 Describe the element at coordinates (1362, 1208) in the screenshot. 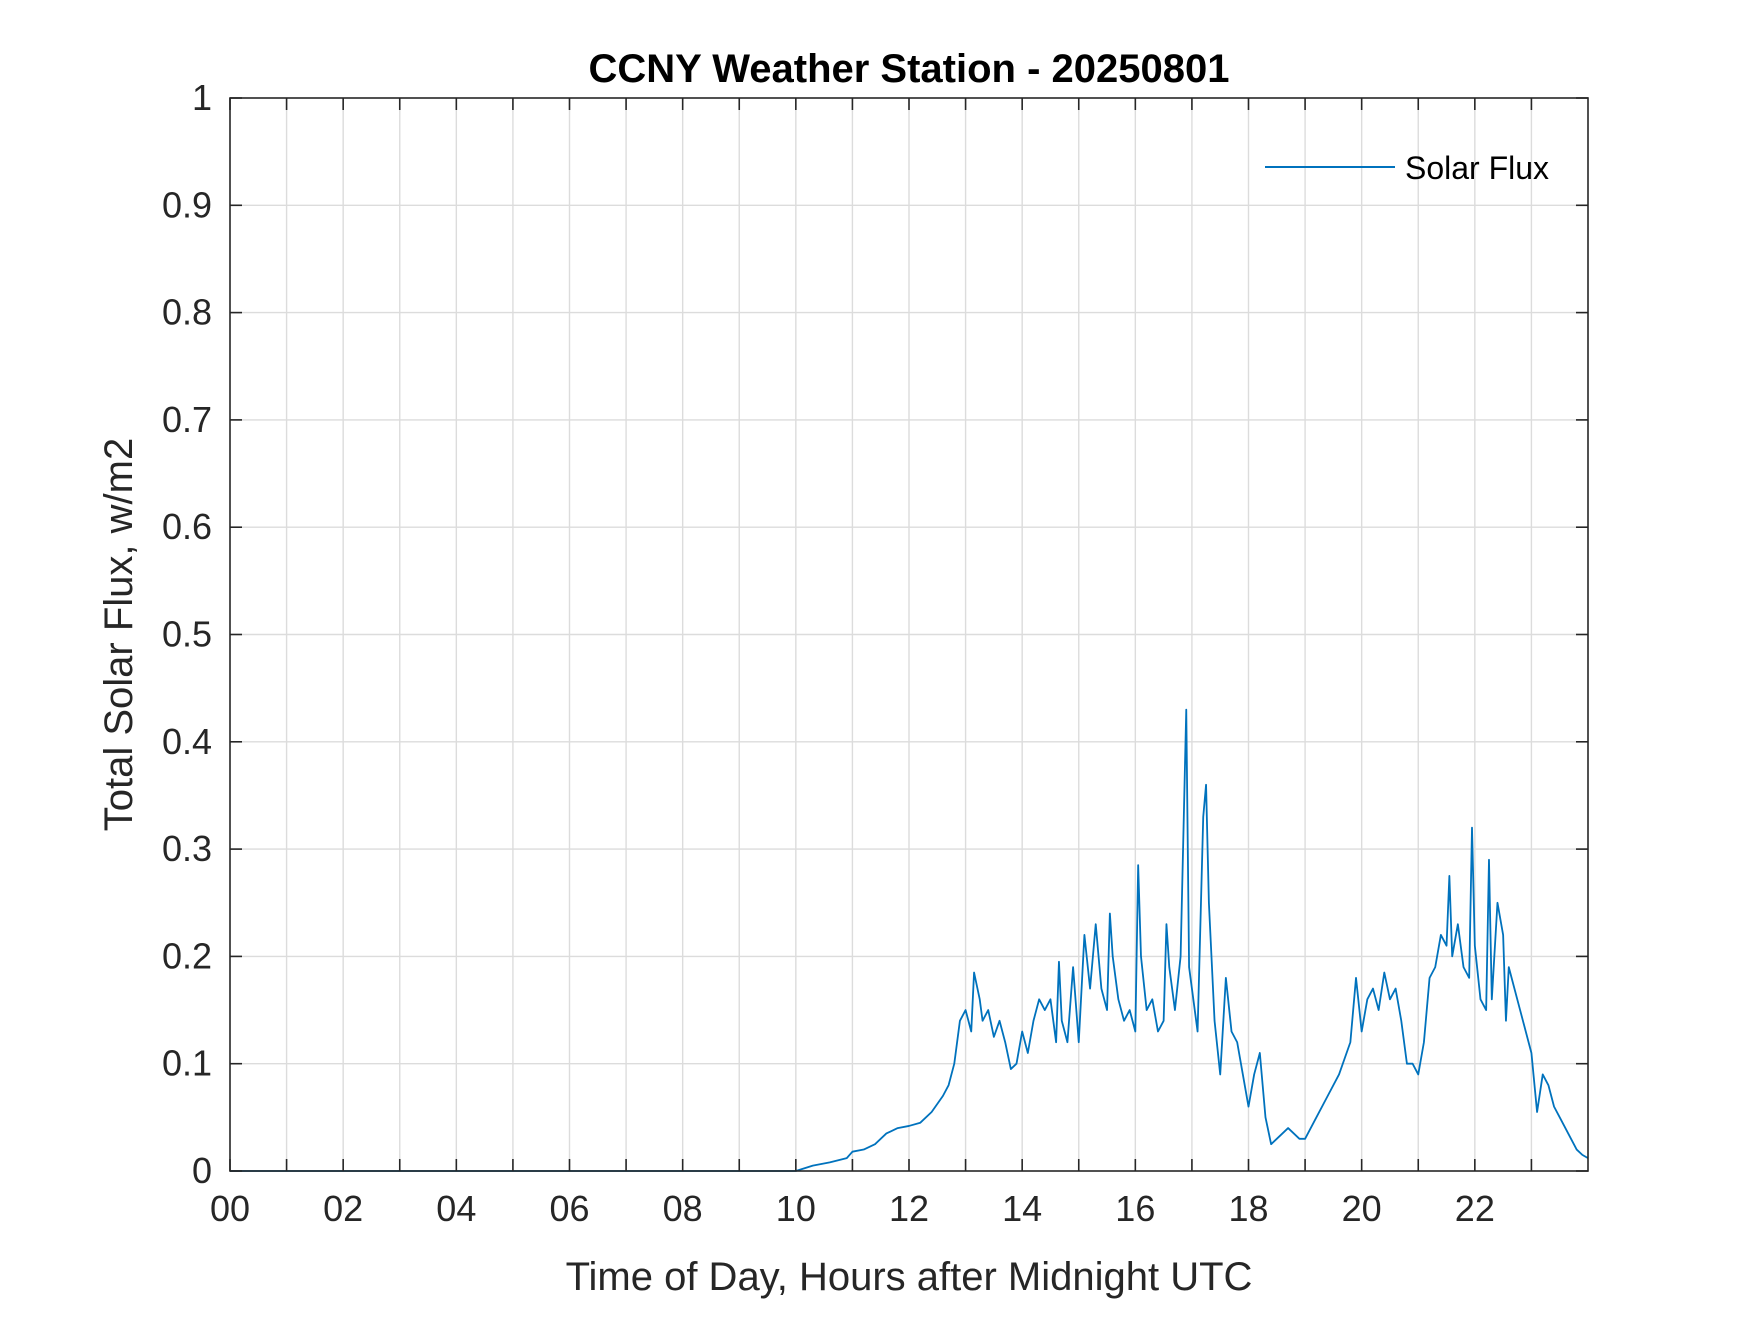

I see `x-tick-label: 20` at that location.